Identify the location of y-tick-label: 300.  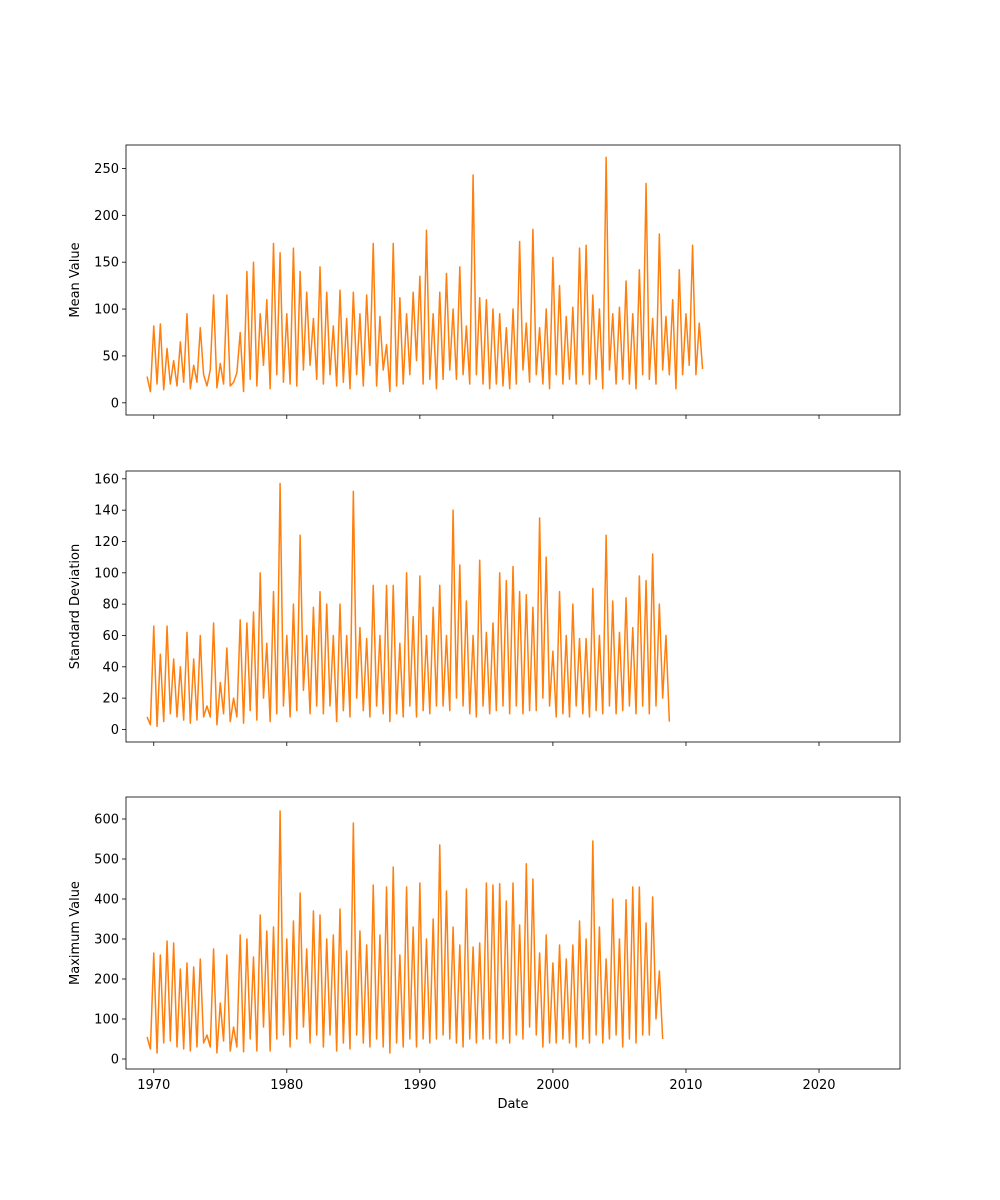
(106, 940).